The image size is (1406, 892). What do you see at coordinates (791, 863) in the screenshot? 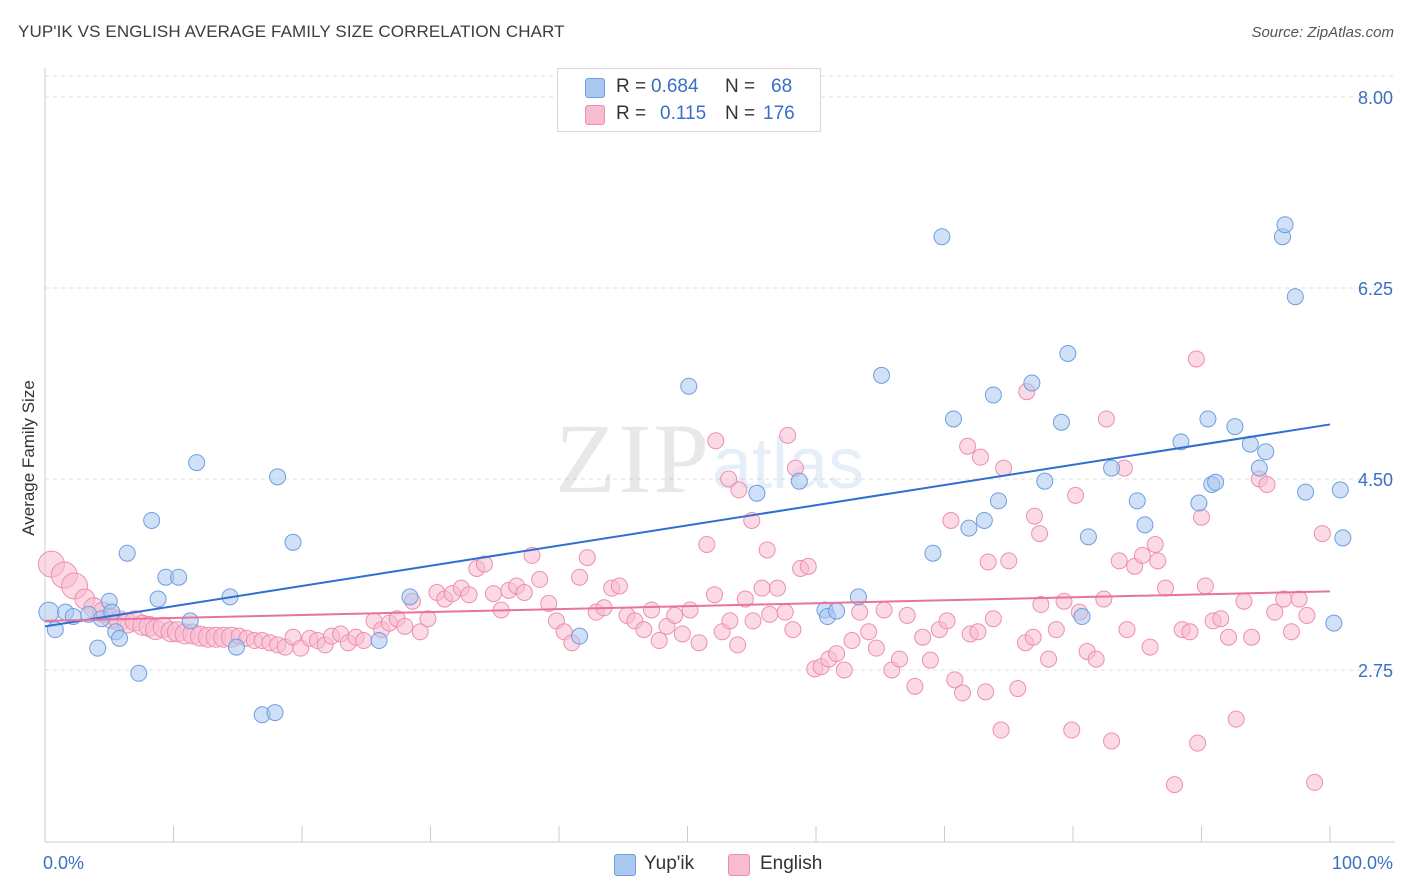
I see `legend-label-english: English` at bounding box center [791, 863].